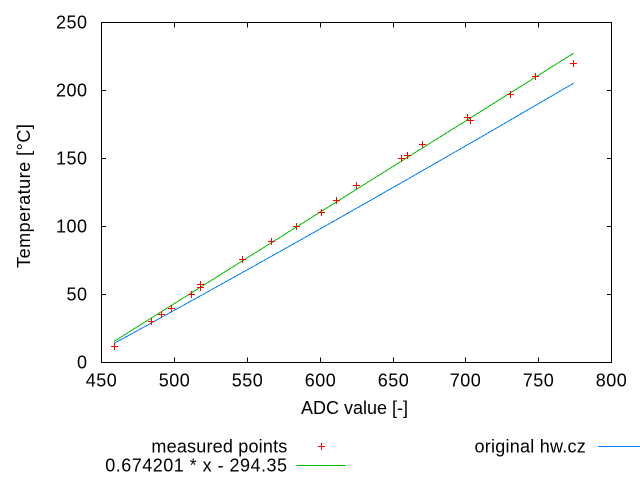 Image resolution: width=640 pixels, height=480 pixels. I want to click on svg-text: 200, so click(72, 91).